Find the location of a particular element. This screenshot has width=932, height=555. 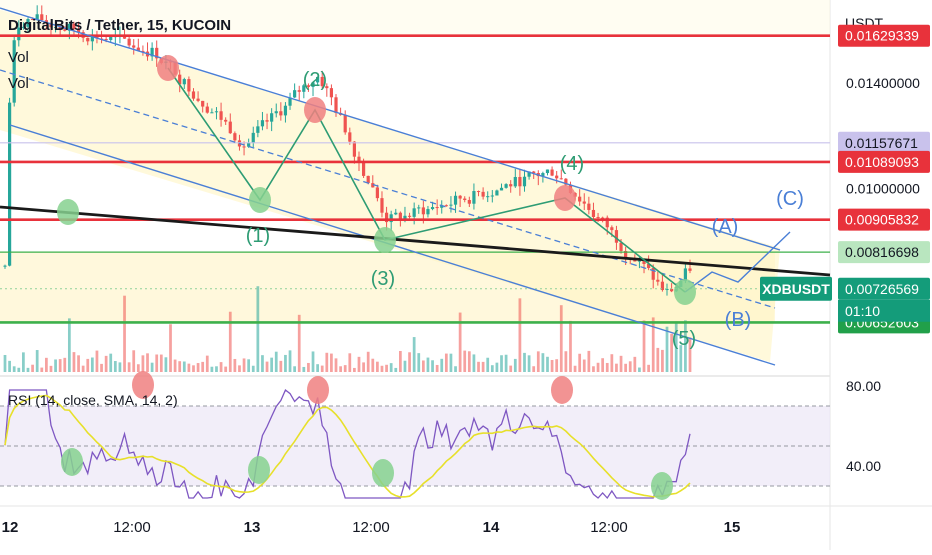

wave-label-3: (3) is located at coordinates (383, 279).